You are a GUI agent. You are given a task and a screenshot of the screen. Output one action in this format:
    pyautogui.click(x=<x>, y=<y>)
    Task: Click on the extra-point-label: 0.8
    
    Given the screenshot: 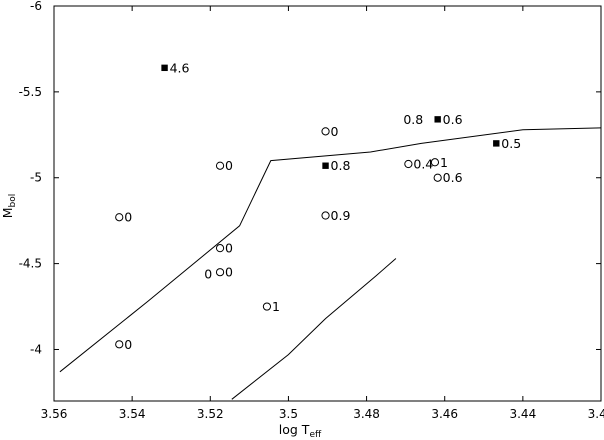 What is the action you would take?
    pyautogui.click(x=413, y=119)
    